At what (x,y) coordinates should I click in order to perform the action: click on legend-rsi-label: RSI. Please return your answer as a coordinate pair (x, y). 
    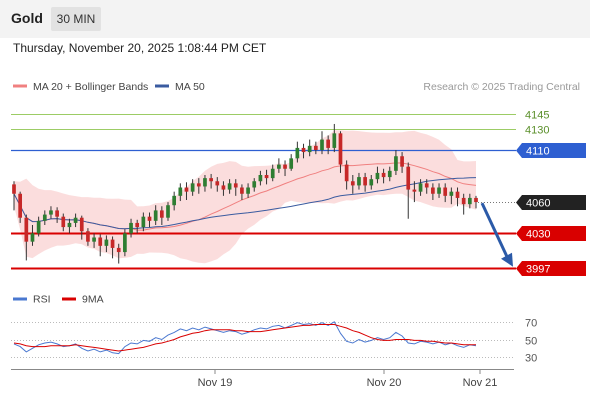
    Looking at the image, I should click on (42, 300).